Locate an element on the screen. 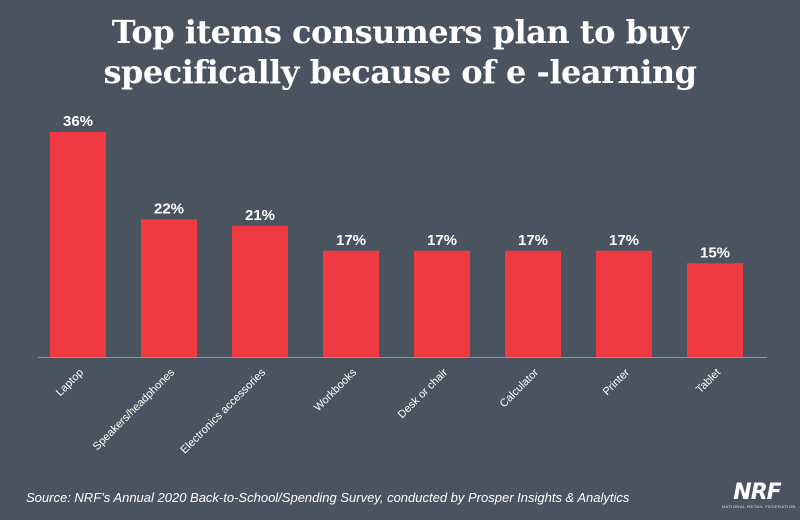 This screenshot has height=520, width=800. category-label-4: Desk or chair is located at coordinates (423, 393).